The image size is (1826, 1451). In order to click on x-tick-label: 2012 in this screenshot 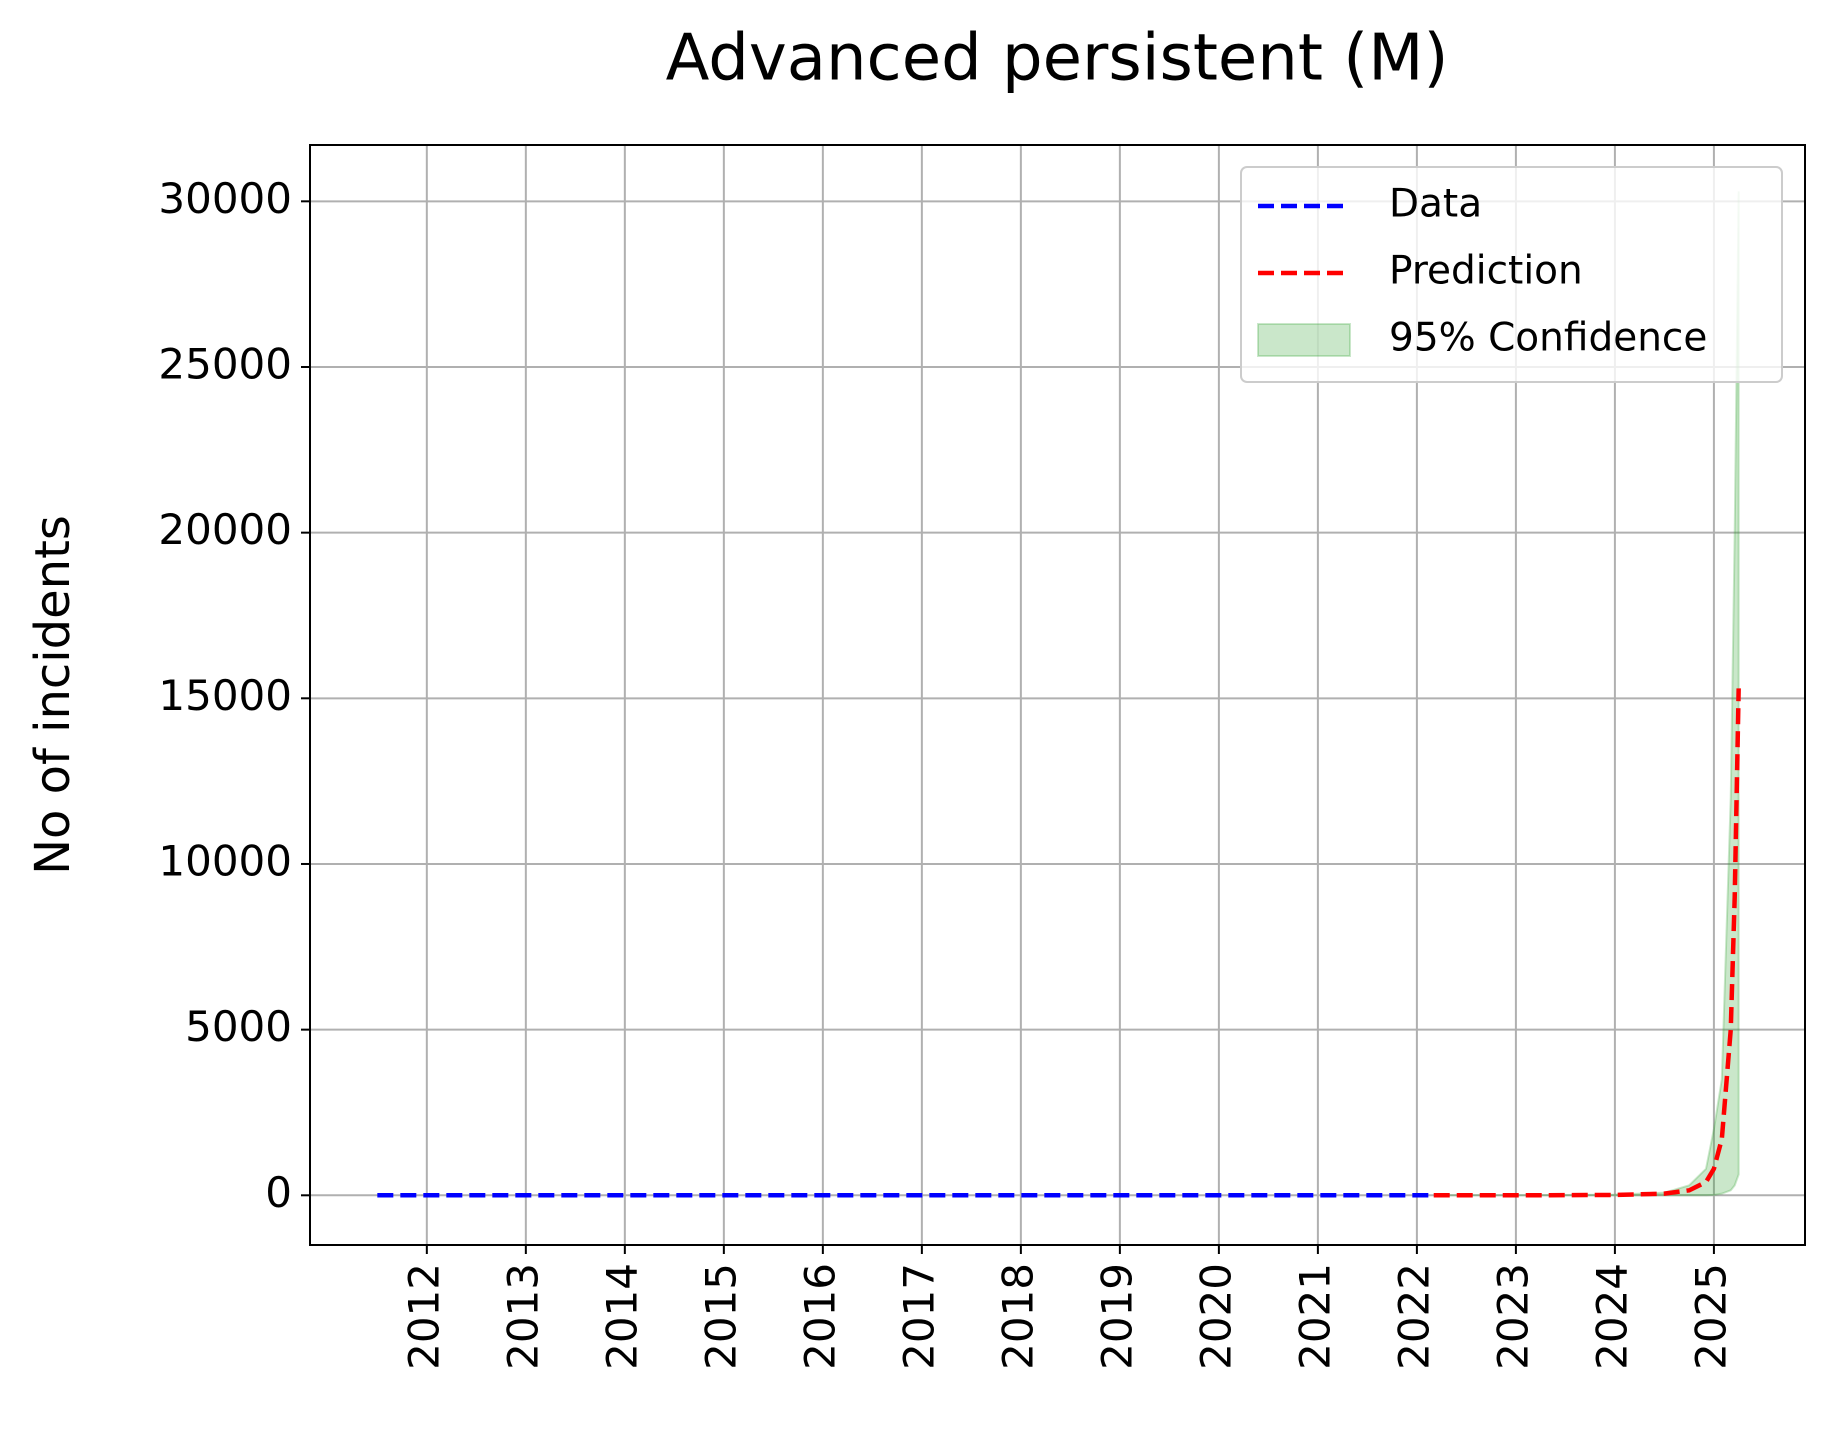, I will do `click(423, 1316)`.